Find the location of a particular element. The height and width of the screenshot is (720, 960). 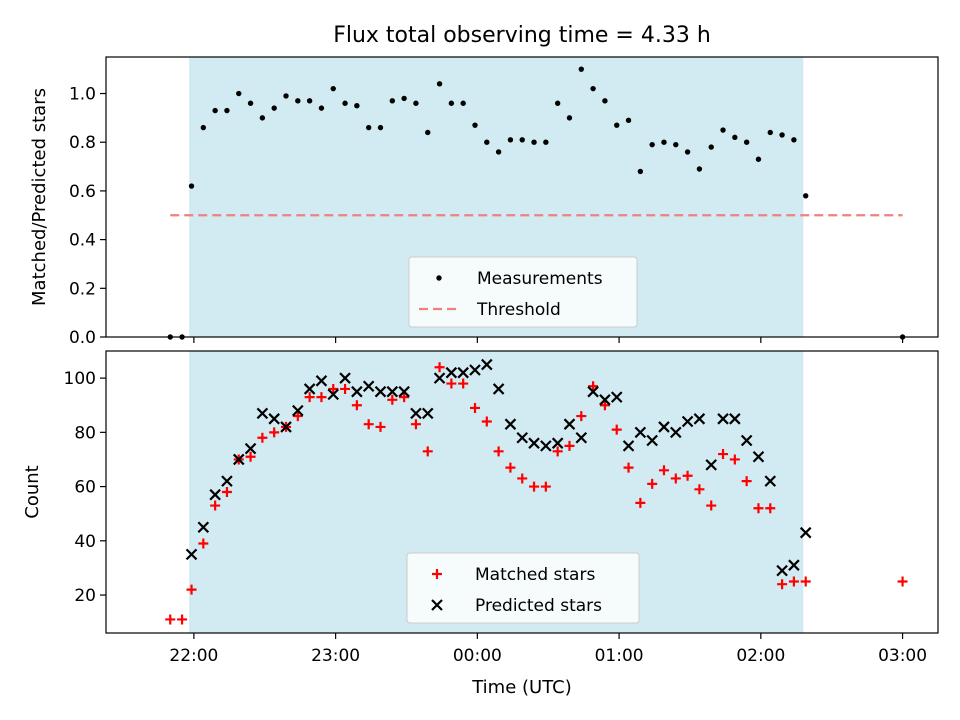

y-tick-label: 100 is located at coordinates (80, 379).